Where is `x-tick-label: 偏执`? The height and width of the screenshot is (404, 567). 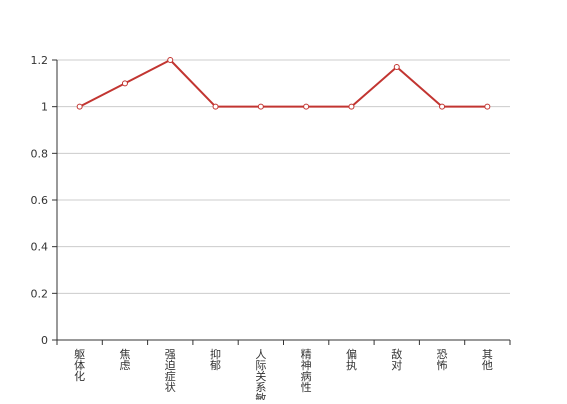
x-tick-label: 偏执 is located at coordinates (351, 359).